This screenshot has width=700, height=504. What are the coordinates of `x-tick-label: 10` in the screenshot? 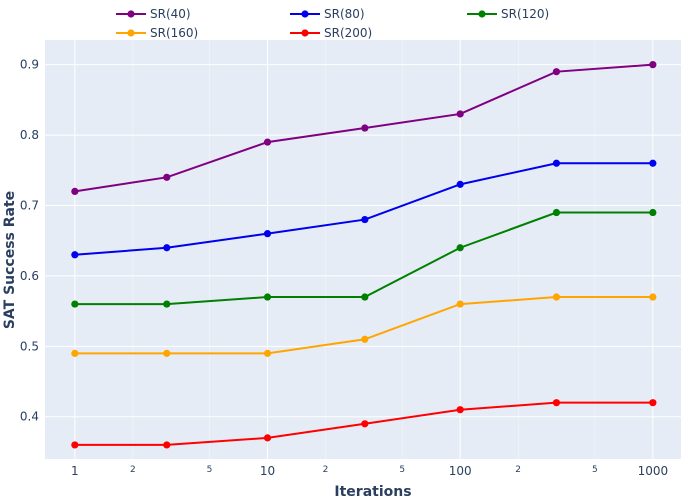 It's located at (267, 471).